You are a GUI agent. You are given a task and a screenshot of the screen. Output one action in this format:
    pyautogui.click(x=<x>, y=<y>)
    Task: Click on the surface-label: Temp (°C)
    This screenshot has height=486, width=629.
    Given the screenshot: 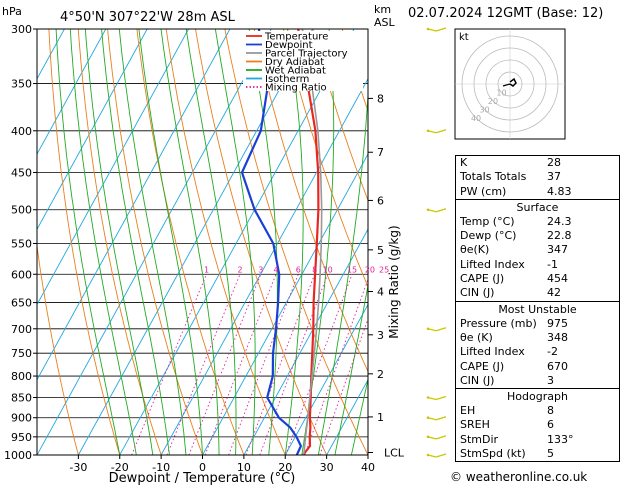 What is the action you would take?
    pyautogui.click(x=487, y=221)
    